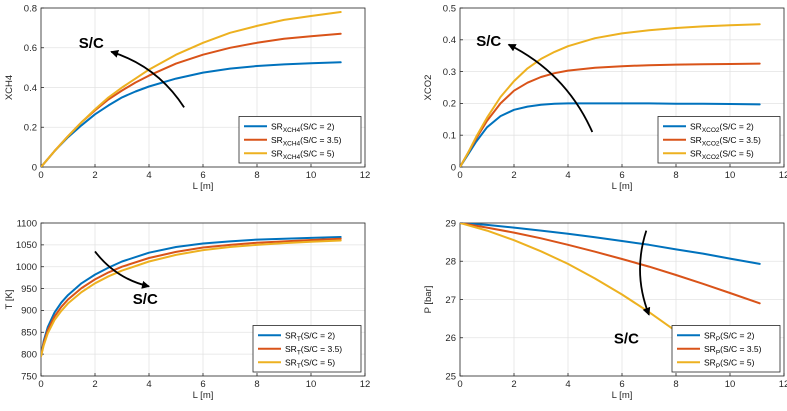  What do you see at coordinates (450, 300) in the screenshot?
I see `y-tick-label: 27` at bounding box center [450, 300].